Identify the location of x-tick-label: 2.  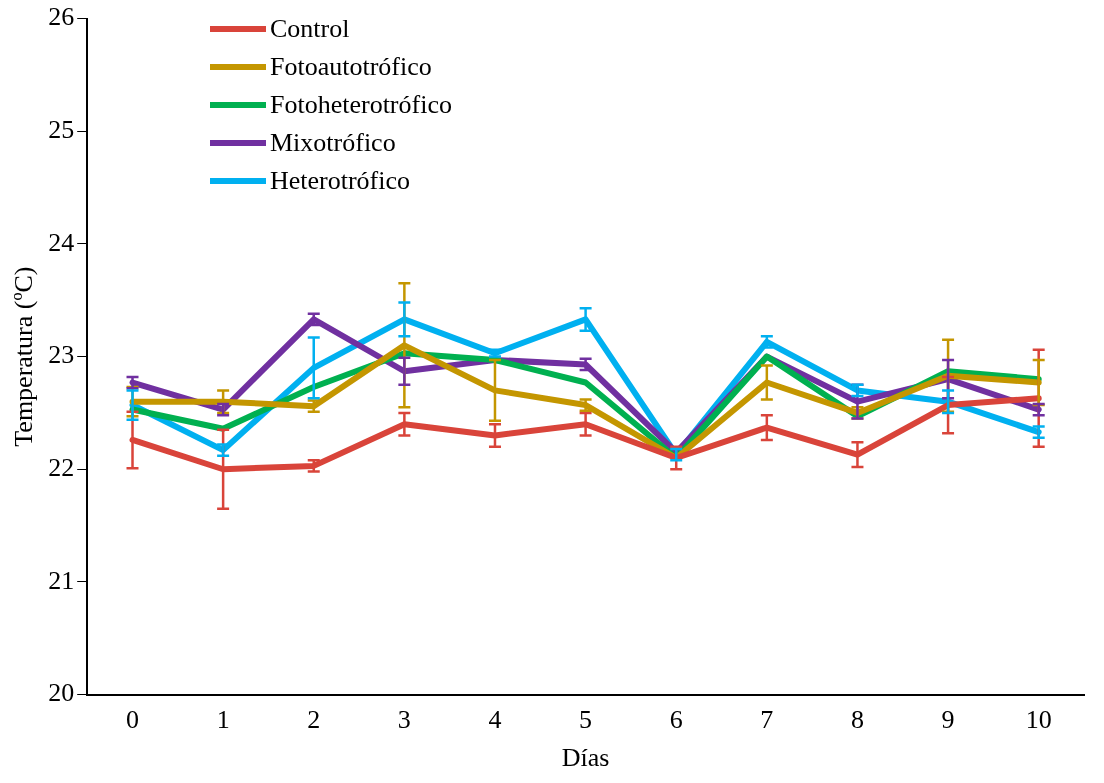
(314, 720).